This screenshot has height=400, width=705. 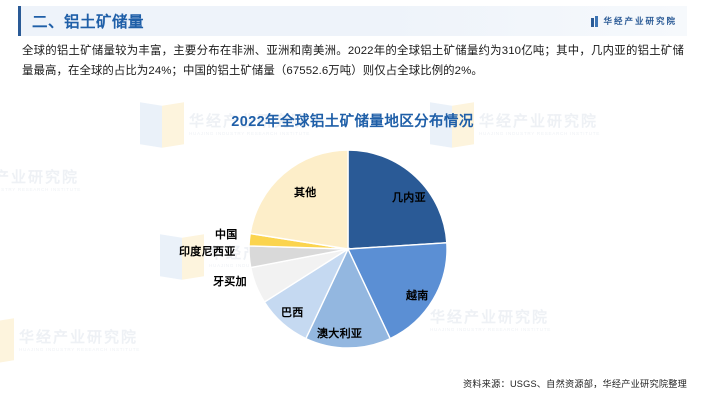 I want to click on pie-slice-label: 印度尼西亚, so click(x=207, y=252).